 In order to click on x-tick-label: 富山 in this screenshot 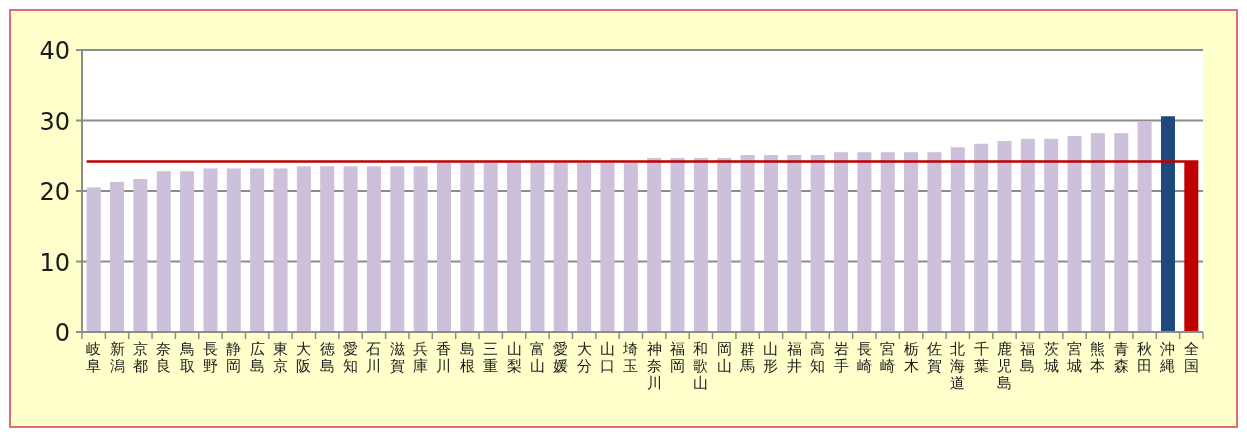, I will do `click(537, 357)`.